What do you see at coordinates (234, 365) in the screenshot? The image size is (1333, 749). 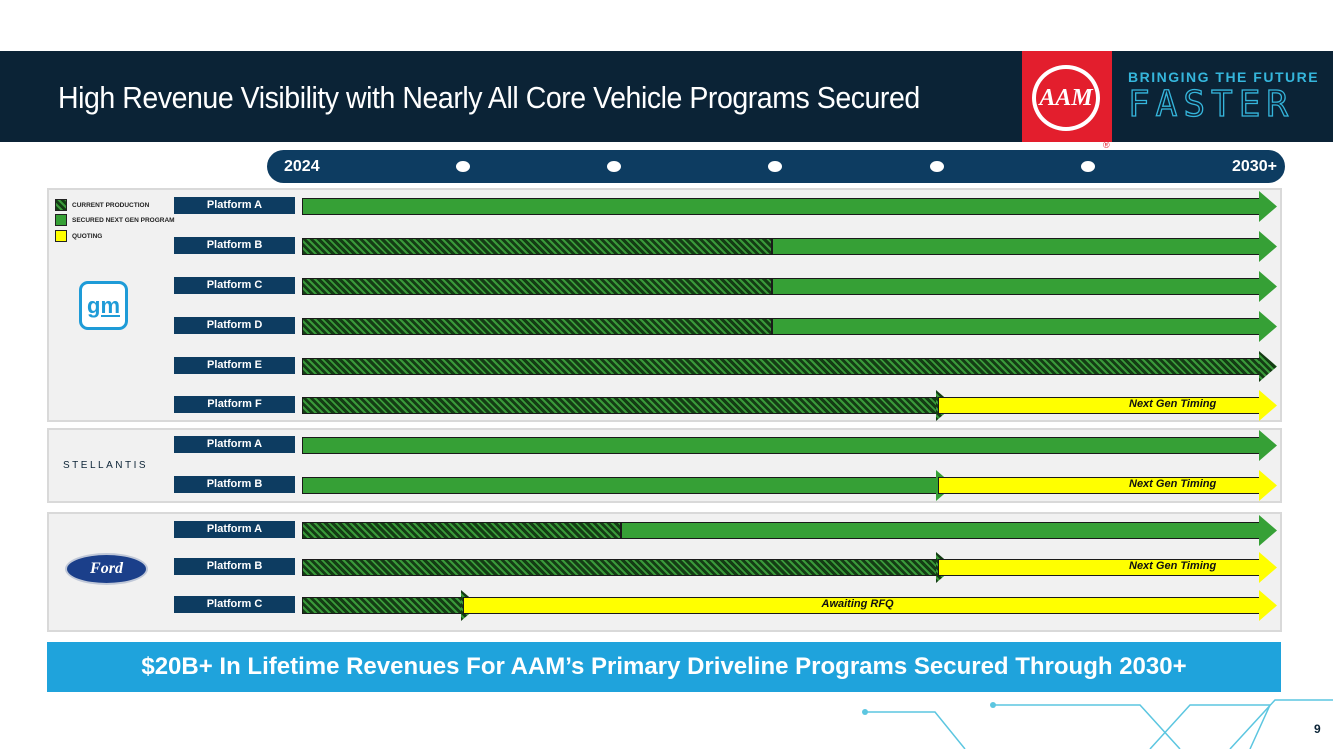 I see `platform-label: Platform E` at bounding box center [234, 365].